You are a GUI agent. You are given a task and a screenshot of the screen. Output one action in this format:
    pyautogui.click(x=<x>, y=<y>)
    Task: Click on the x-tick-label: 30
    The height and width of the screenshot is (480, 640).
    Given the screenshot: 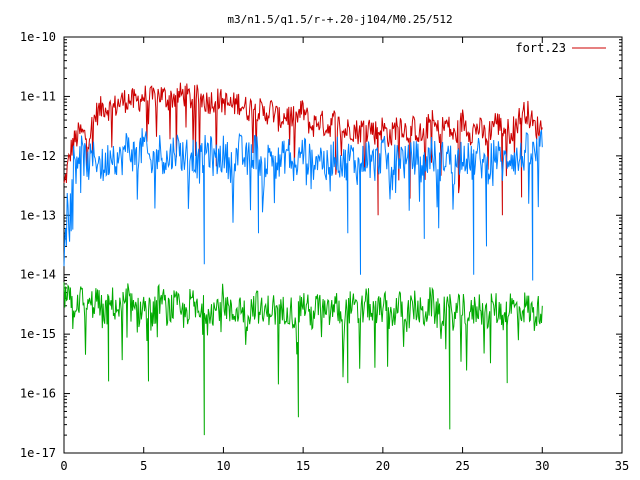 What is the action you would take?
    pyautogui.click(x=542, y=466)
    